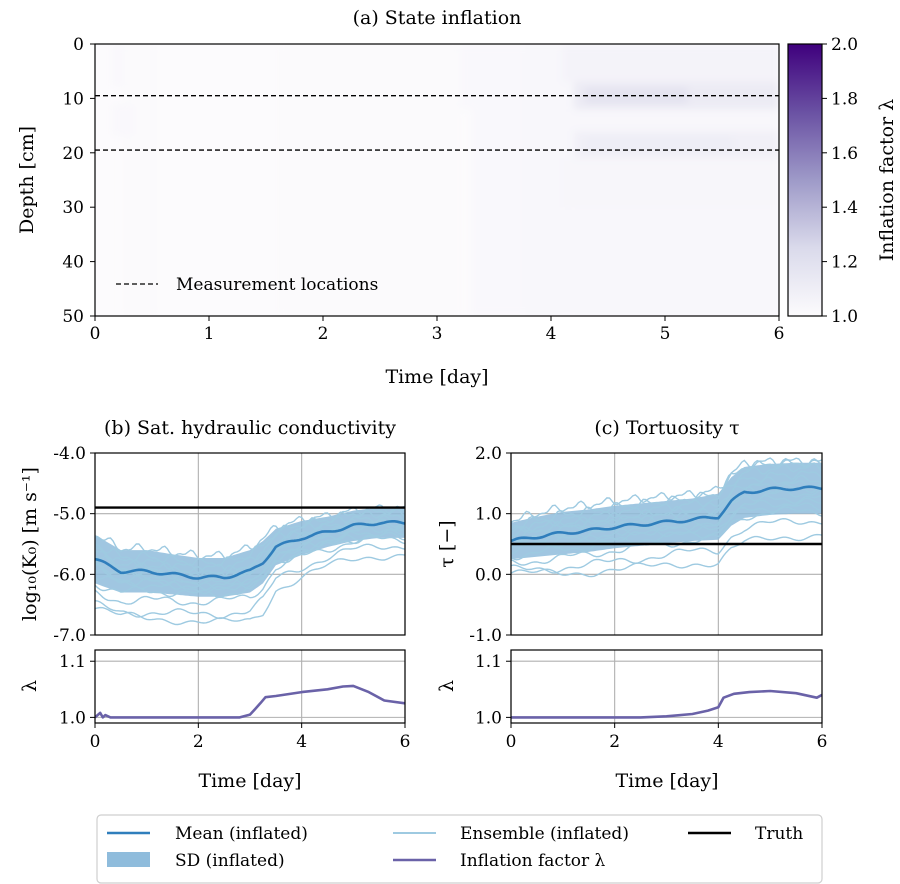  I want to click on y-tick-label: -6.0, so click(69, 575).